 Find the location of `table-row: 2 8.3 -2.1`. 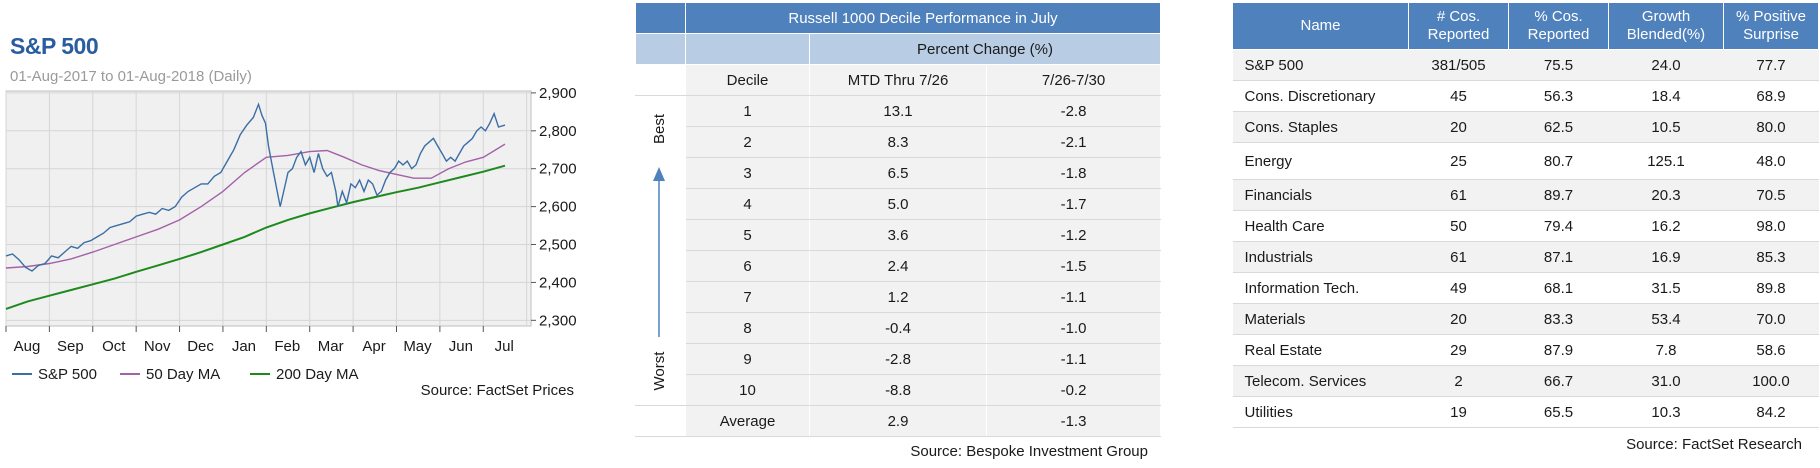

table-row: 2 8.3 -2.1 is located at coordinates (899, 142).